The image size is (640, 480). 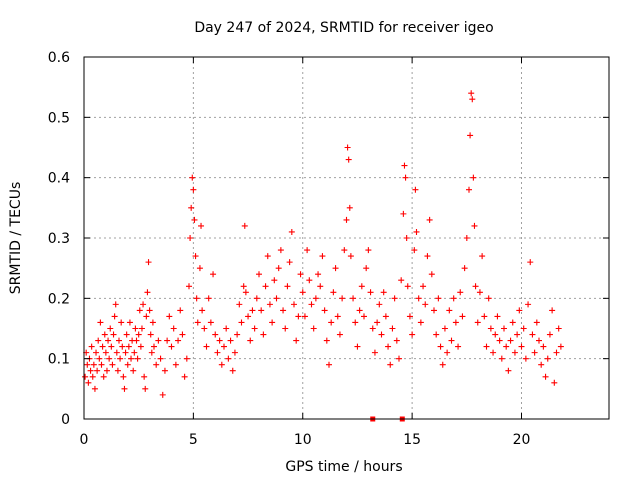 I want to click on y-tick-label: 0.3, so click(x=59, y=239).